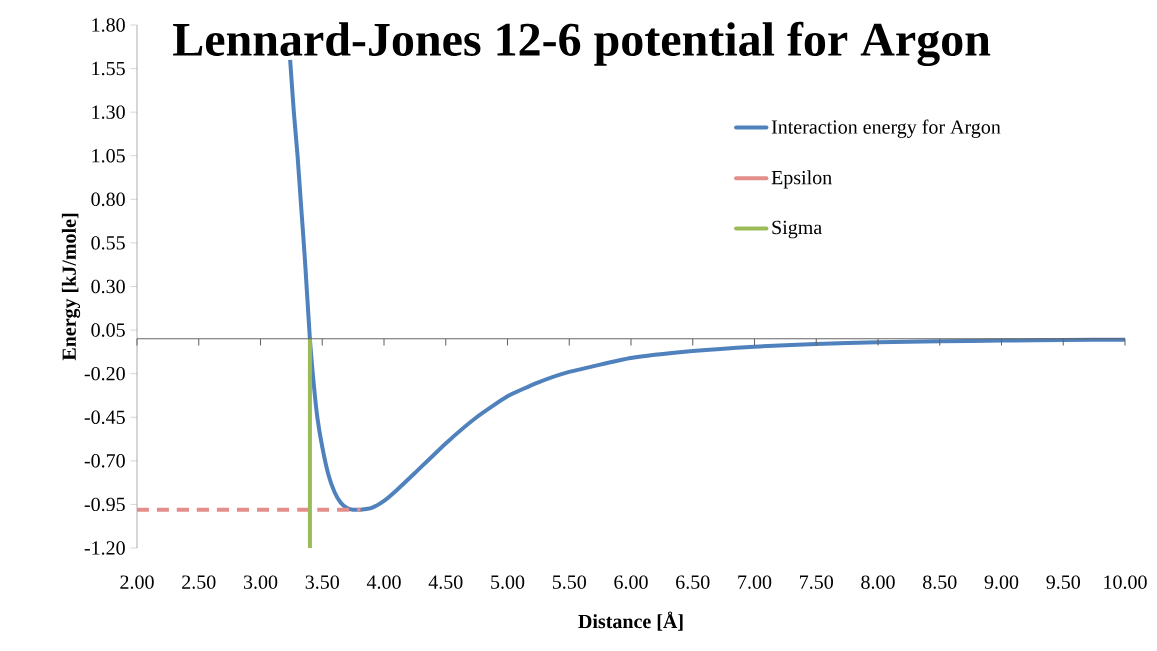 Image resolution: width=1157 pixels, height=651 pixels. What do you see at coordinates (445, 582) in the screenshot?
I see `x-tick-label: 4.50` at bounding box center [445, 582].